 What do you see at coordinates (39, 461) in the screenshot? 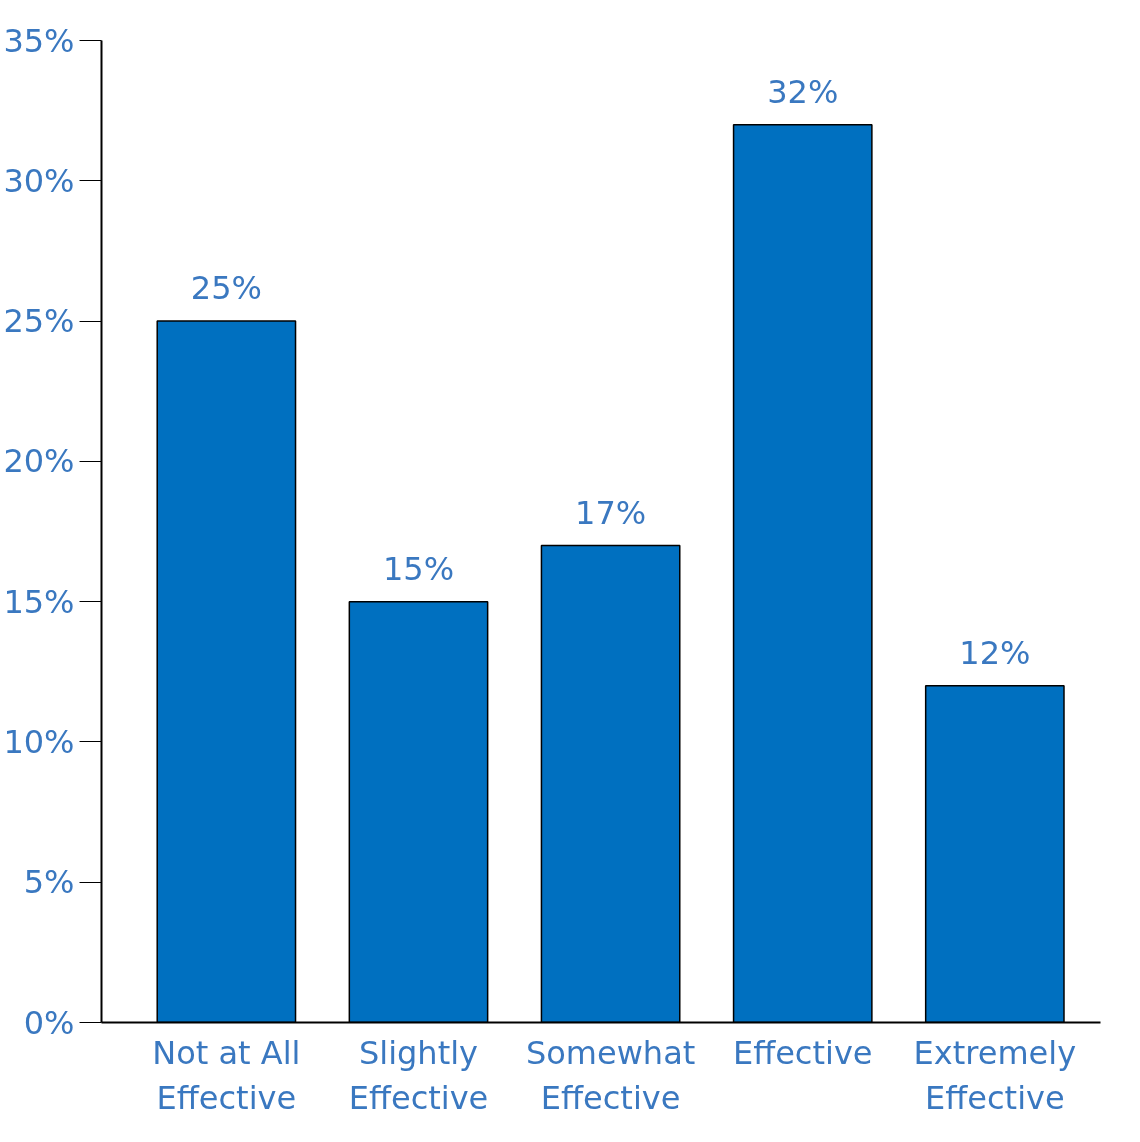
I see `y-tick-label: 20%` at bounding box center [39, 461].